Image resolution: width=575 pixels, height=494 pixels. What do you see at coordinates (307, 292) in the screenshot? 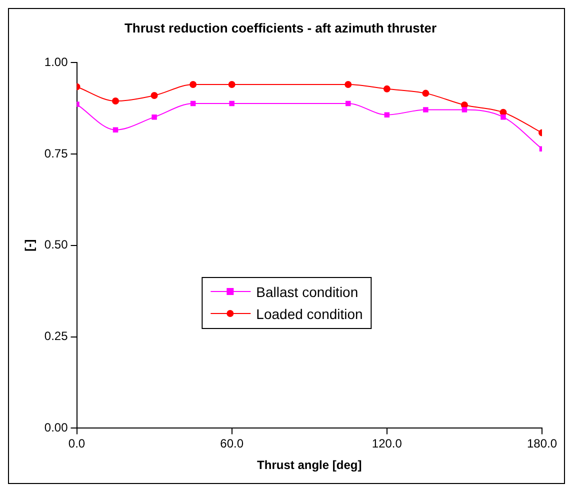
I see `legend-label: Ballast condition` at bounding box center [307, 292].